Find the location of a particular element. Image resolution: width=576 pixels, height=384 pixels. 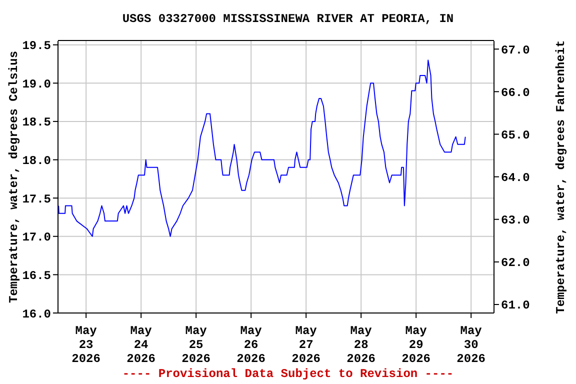

y2-tick-label: 64.0 is located at coordinates (515, 178).